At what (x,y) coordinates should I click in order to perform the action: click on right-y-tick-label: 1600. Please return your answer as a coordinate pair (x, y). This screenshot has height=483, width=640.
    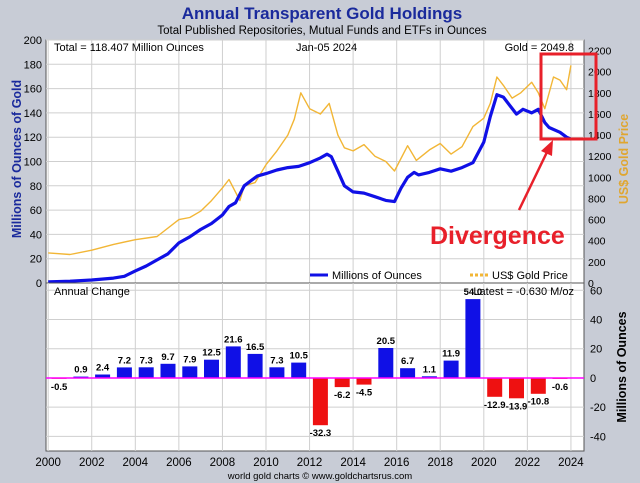
    Looking at the image, I should click on (600, 115).